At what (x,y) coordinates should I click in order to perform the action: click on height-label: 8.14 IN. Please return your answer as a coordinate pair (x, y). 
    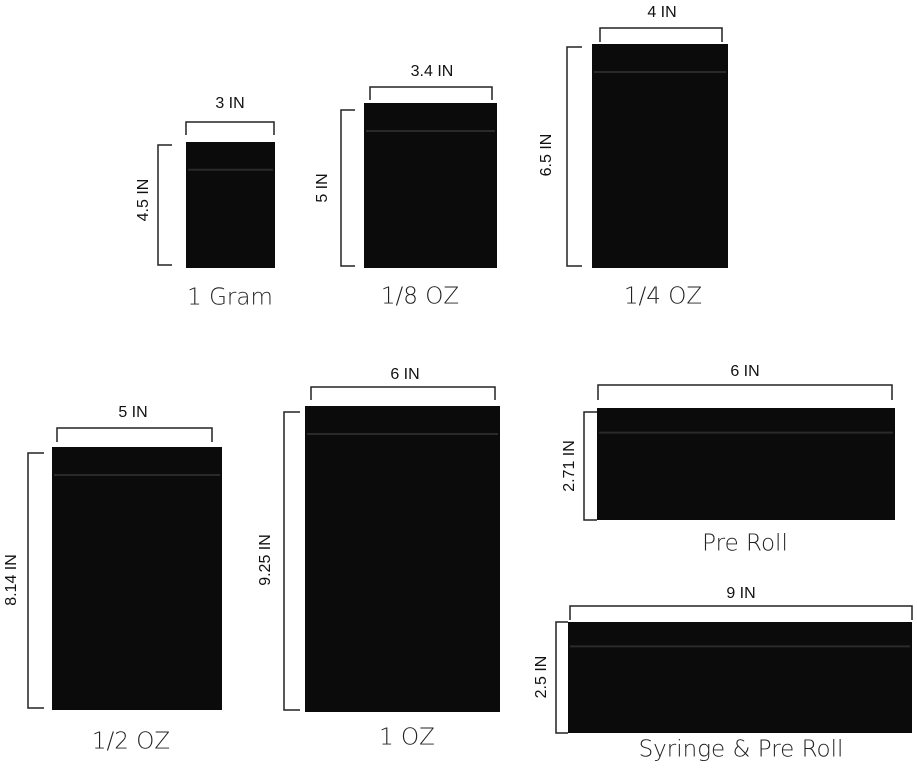
    Looking at the image, I should click on (11, 580).